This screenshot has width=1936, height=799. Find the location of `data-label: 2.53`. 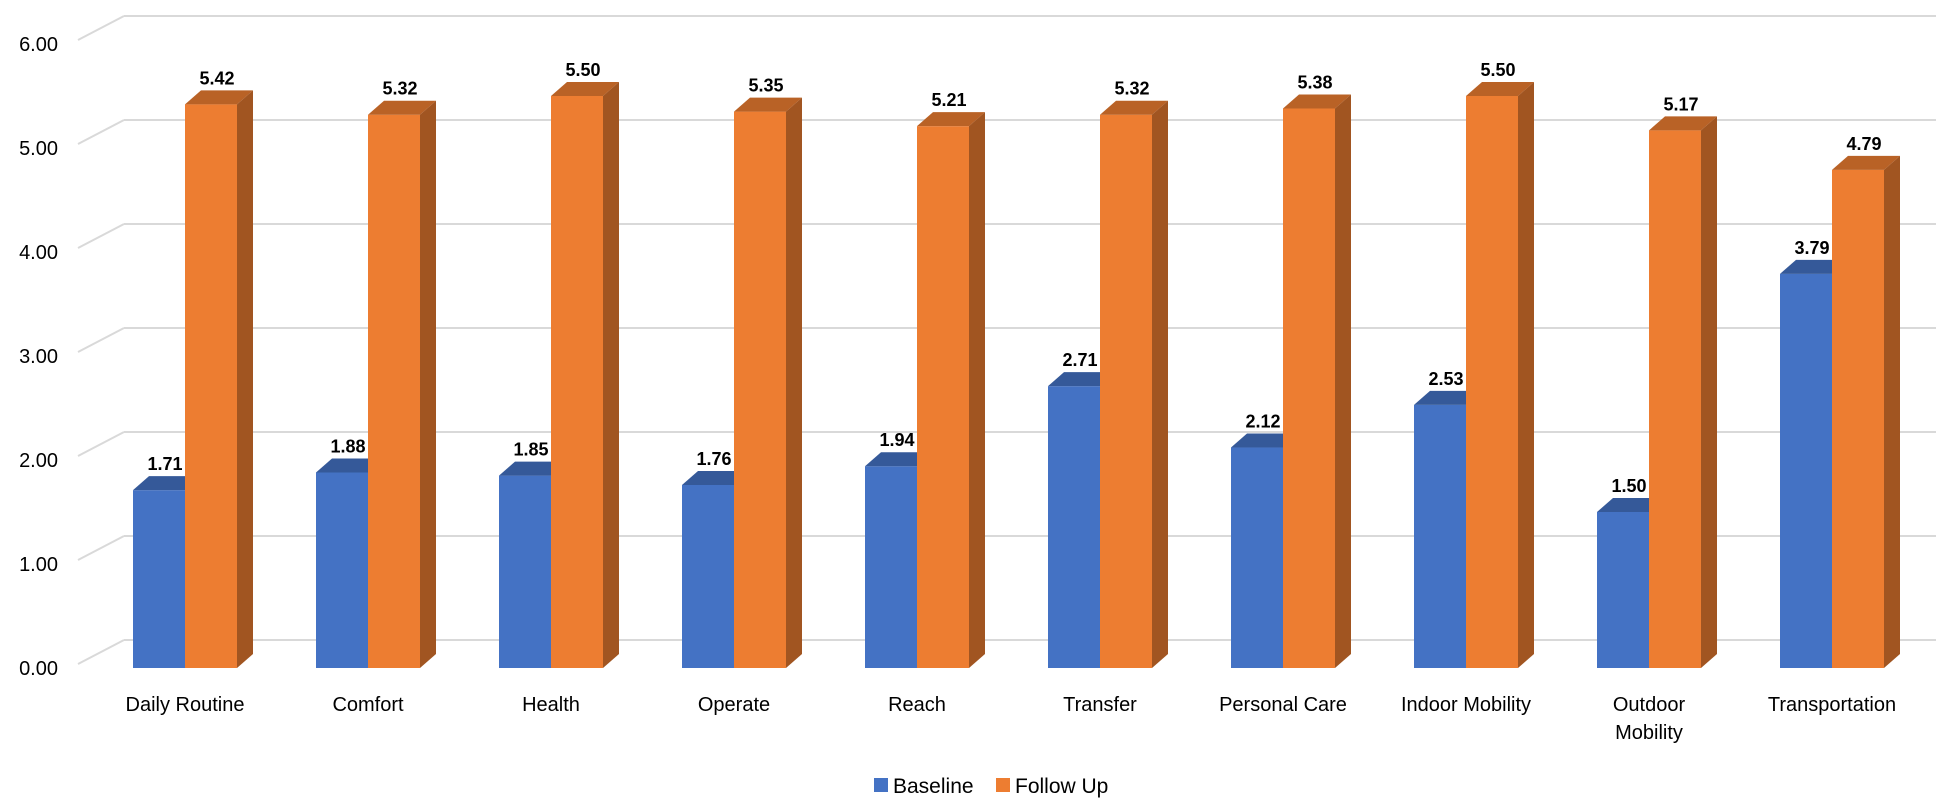

data-label: 2.53 is located at coordinates (1445, 379).